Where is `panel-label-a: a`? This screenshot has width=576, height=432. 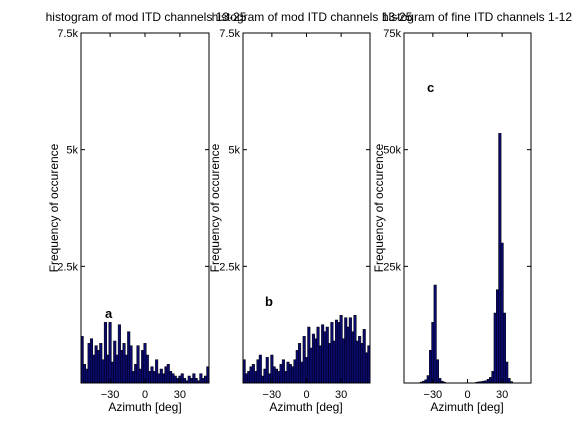
panel-label-a: a is located at coordinates (109, 313).